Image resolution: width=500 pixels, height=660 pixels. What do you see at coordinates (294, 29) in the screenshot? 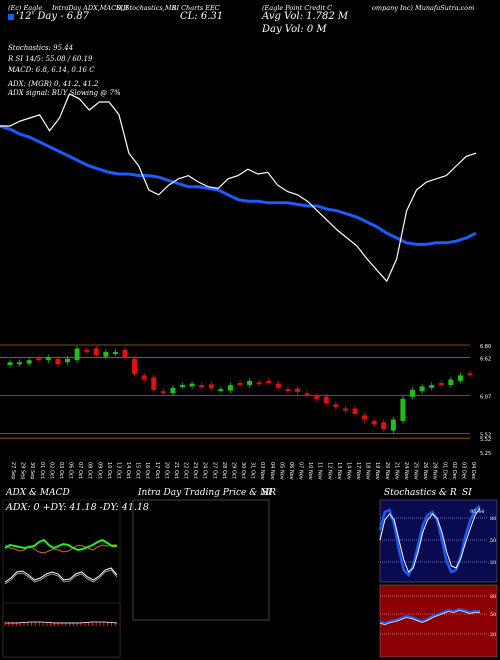
I see `day-volume: Day Vol: 0 M` at bounding box center [294, 29].